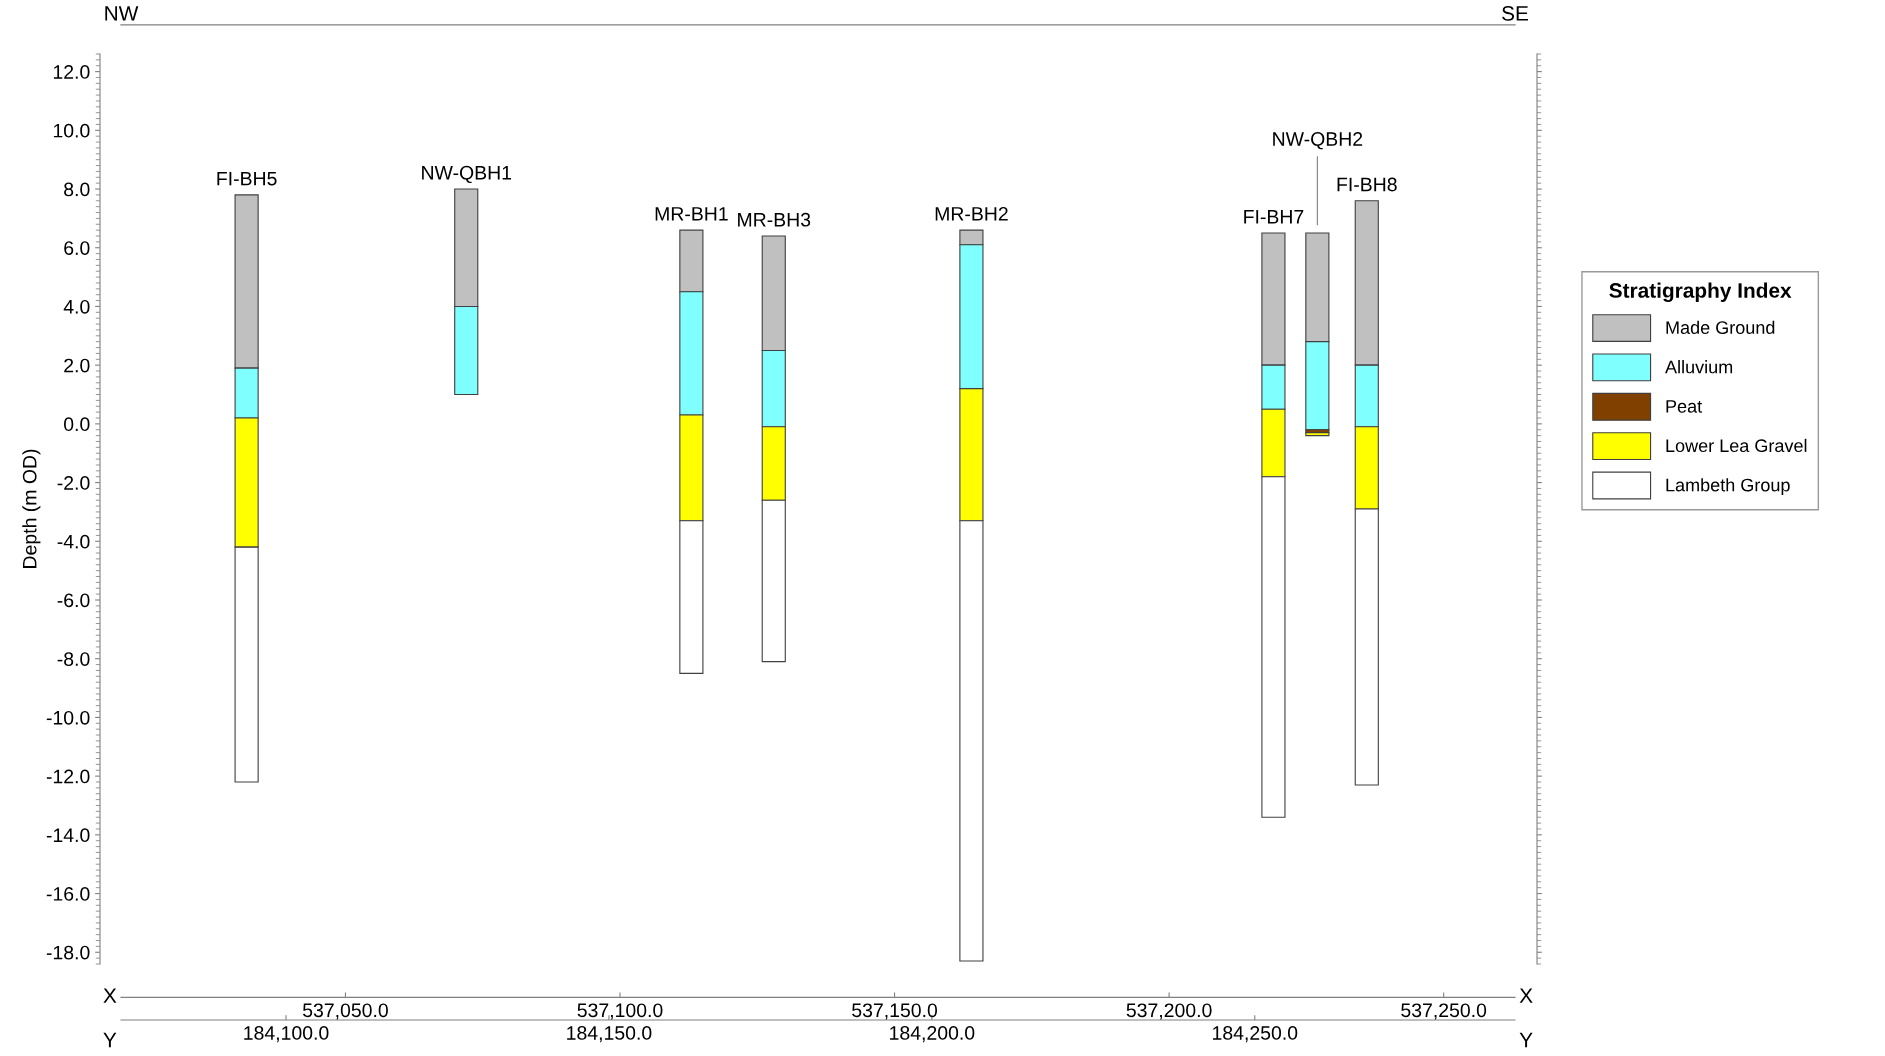 The image size is (1885, 1056). I want to click on x-tick-label: 537,200.0, so click(1169, 1011).